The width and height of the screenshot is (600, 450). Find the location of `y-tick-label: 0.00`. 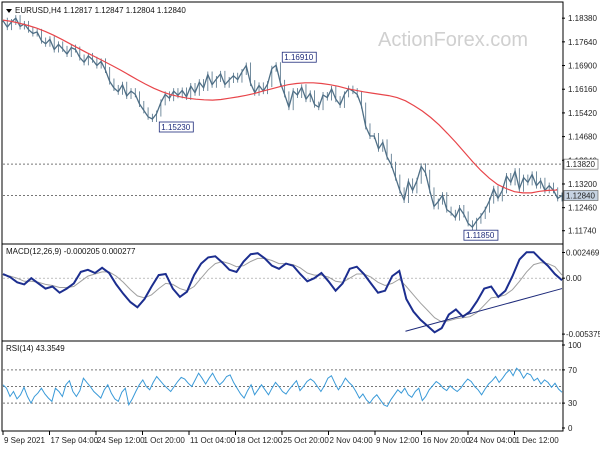

y-tick-label: 0.00 is located at coordinates (574, 278).